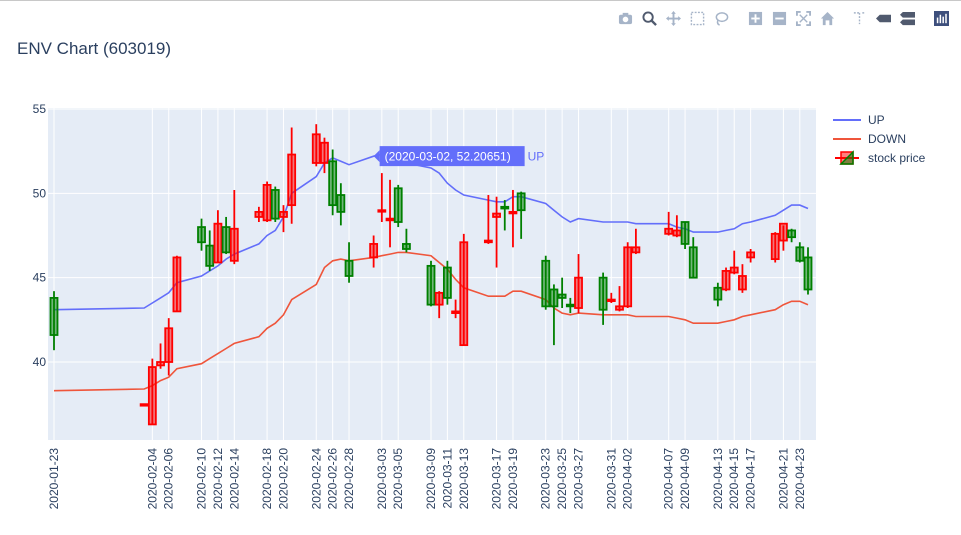 The image size is (961, 535). Describe the element at coordinates (267, 479) in the screenshot. I see `x-tick-label: 2020-02-18` at that location.